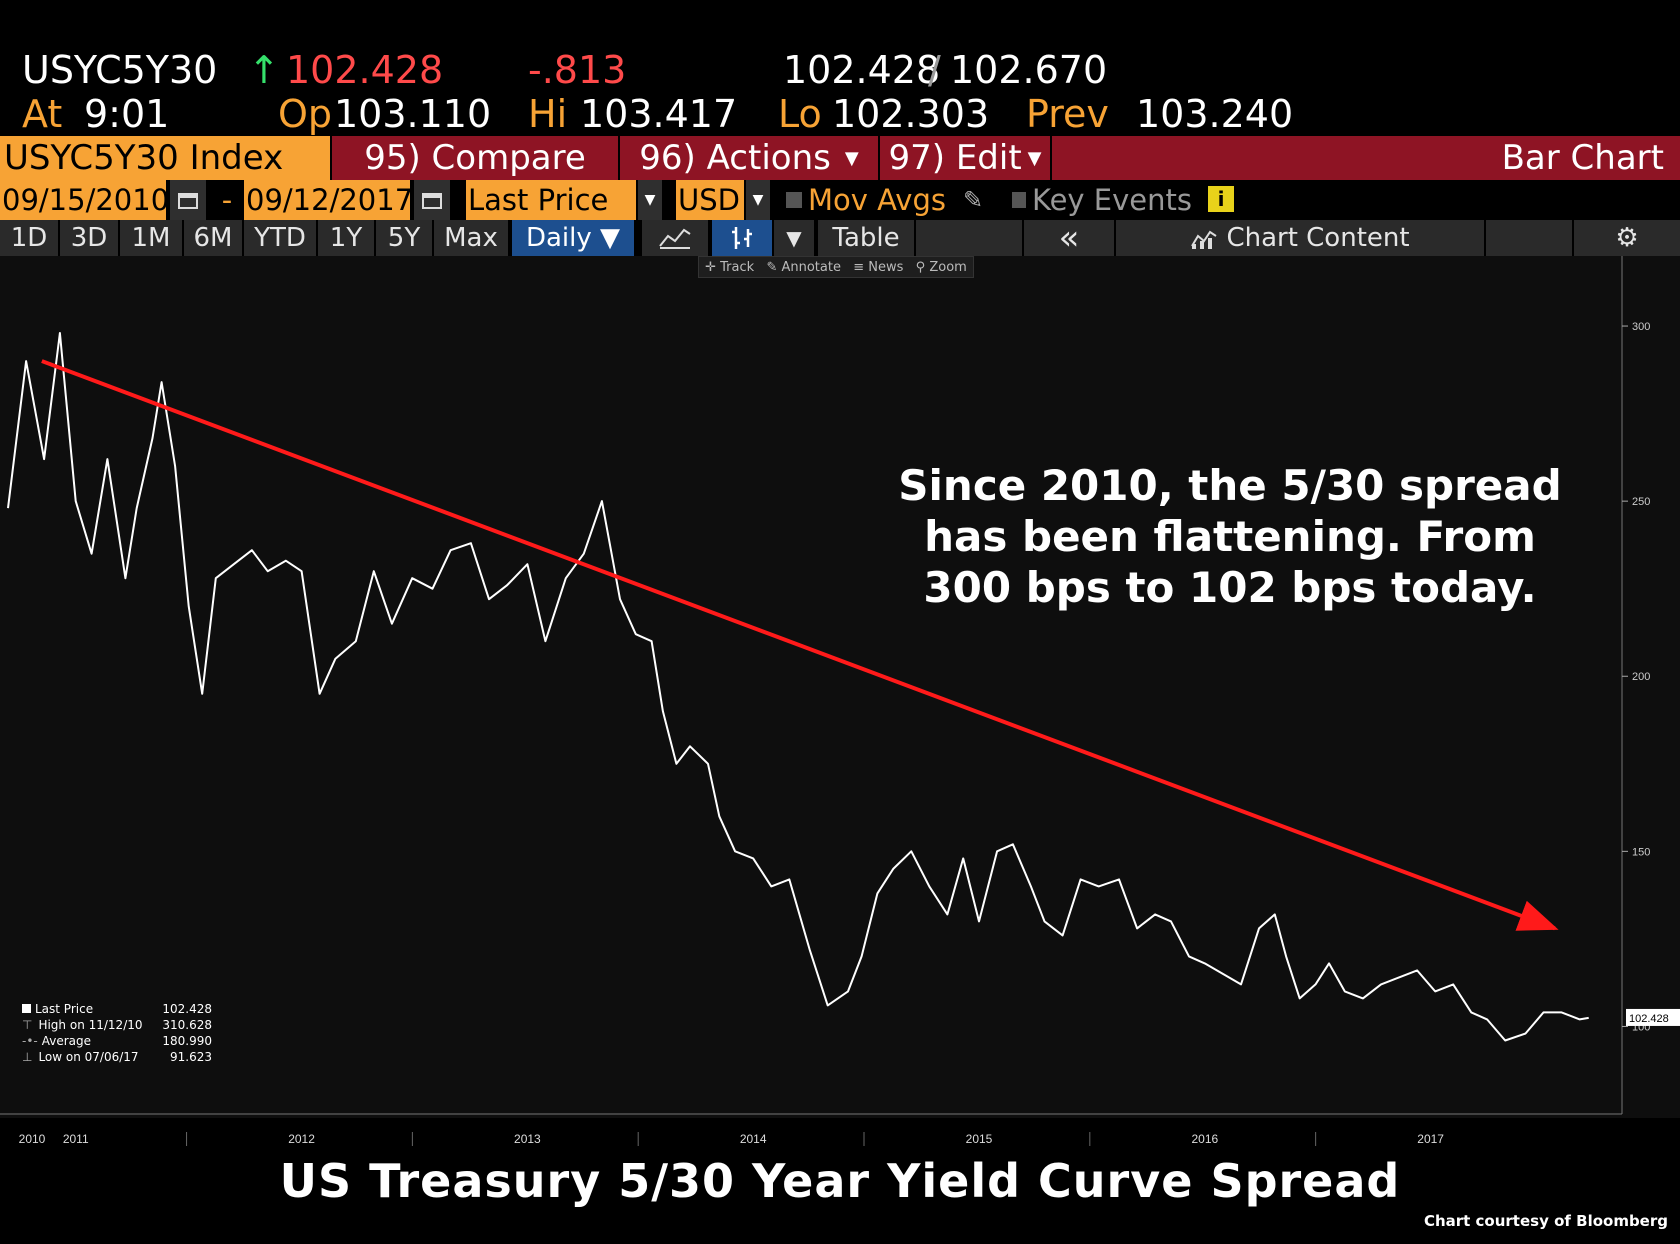 This screenshot has width=1680, height=1244. Describe the element at coordinates (973, 200) in the screenshot. I see `pencil-icon: ✎` at that location.